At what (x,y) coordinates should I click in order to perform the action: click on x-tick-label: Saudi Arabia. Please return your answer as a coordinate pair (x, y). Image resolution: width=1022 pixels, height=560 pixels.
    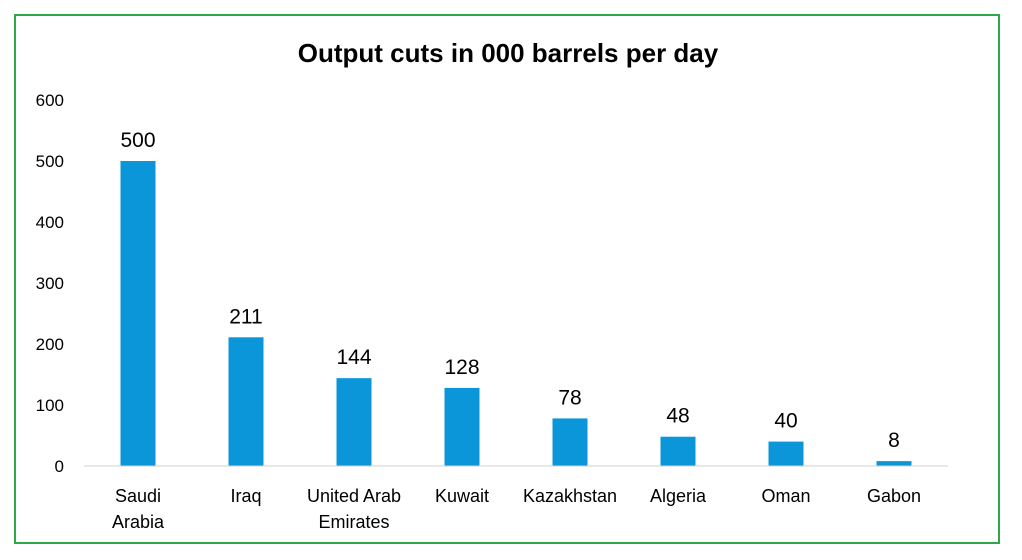
    Looking at the image, I should click on (138, 509).